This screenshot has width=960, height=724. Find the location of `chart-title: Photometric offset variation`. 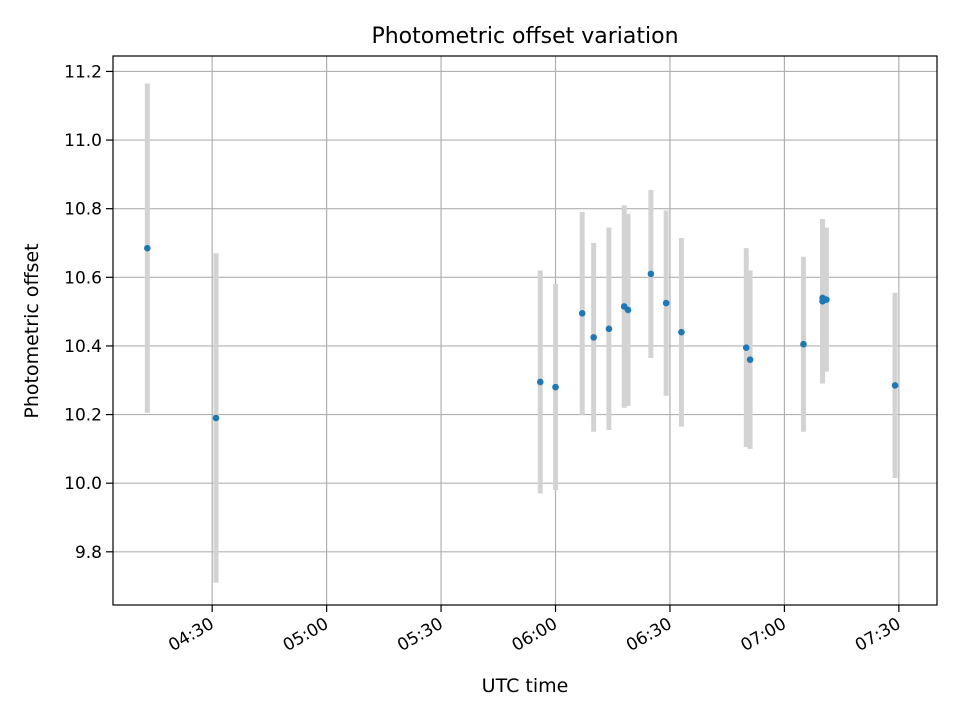

chart-title: Photometric offset variation is located at coordinates (524, 36).